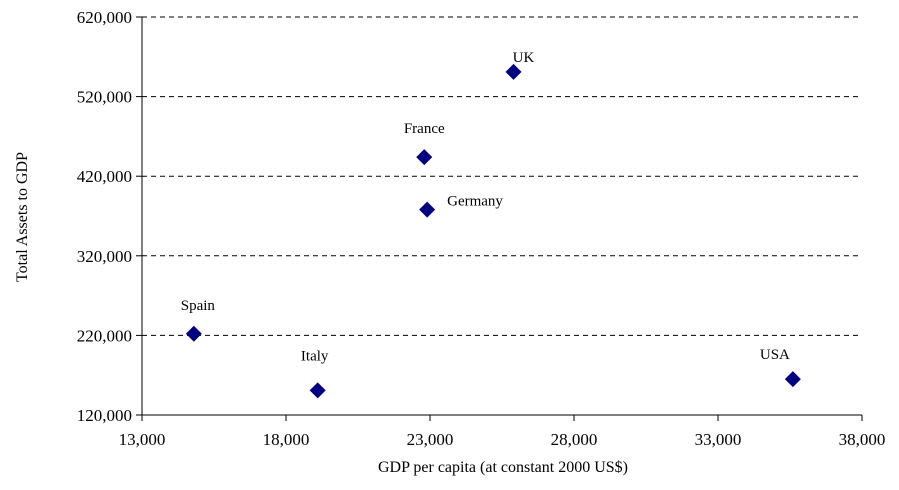 The height and width of the screenshot is (490, 899). I want to click on y-tick-label: 520,000, so click(104, 97).